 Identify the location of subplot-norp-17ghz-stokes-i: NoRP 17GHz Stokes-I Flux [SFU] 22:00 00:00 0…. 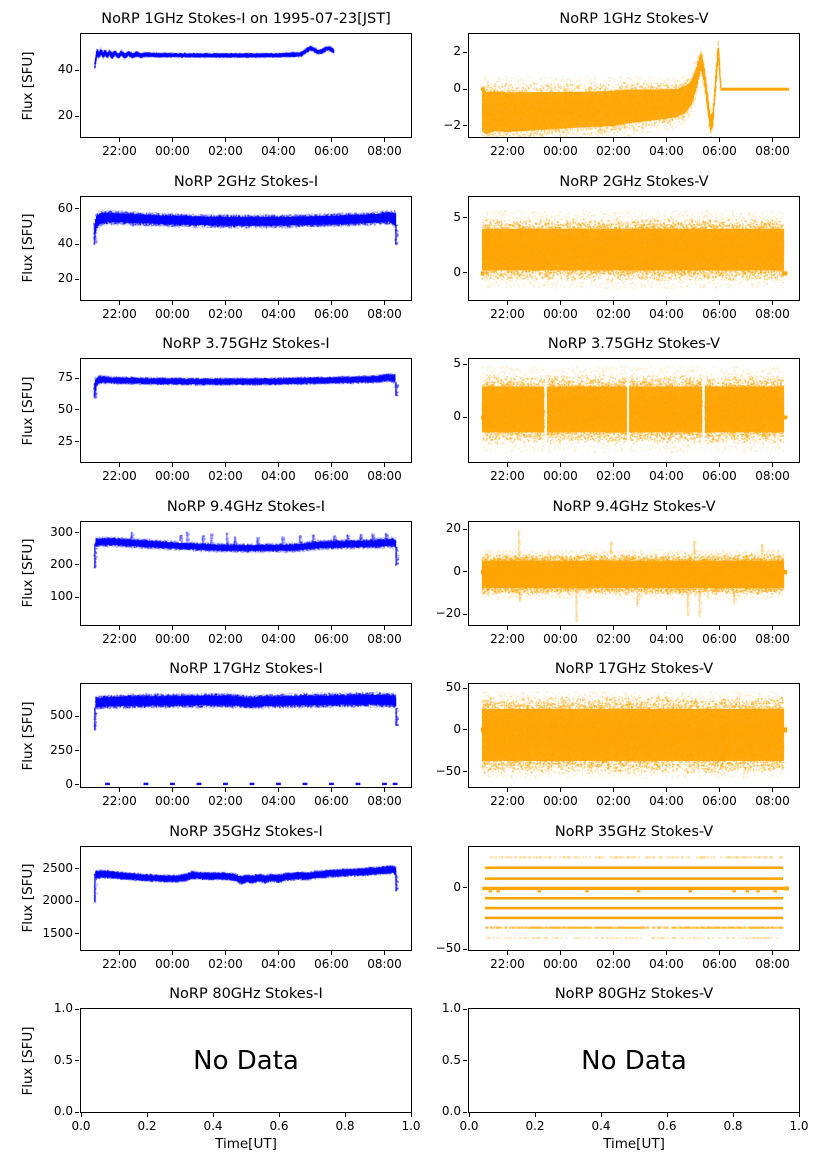
(216, 734).